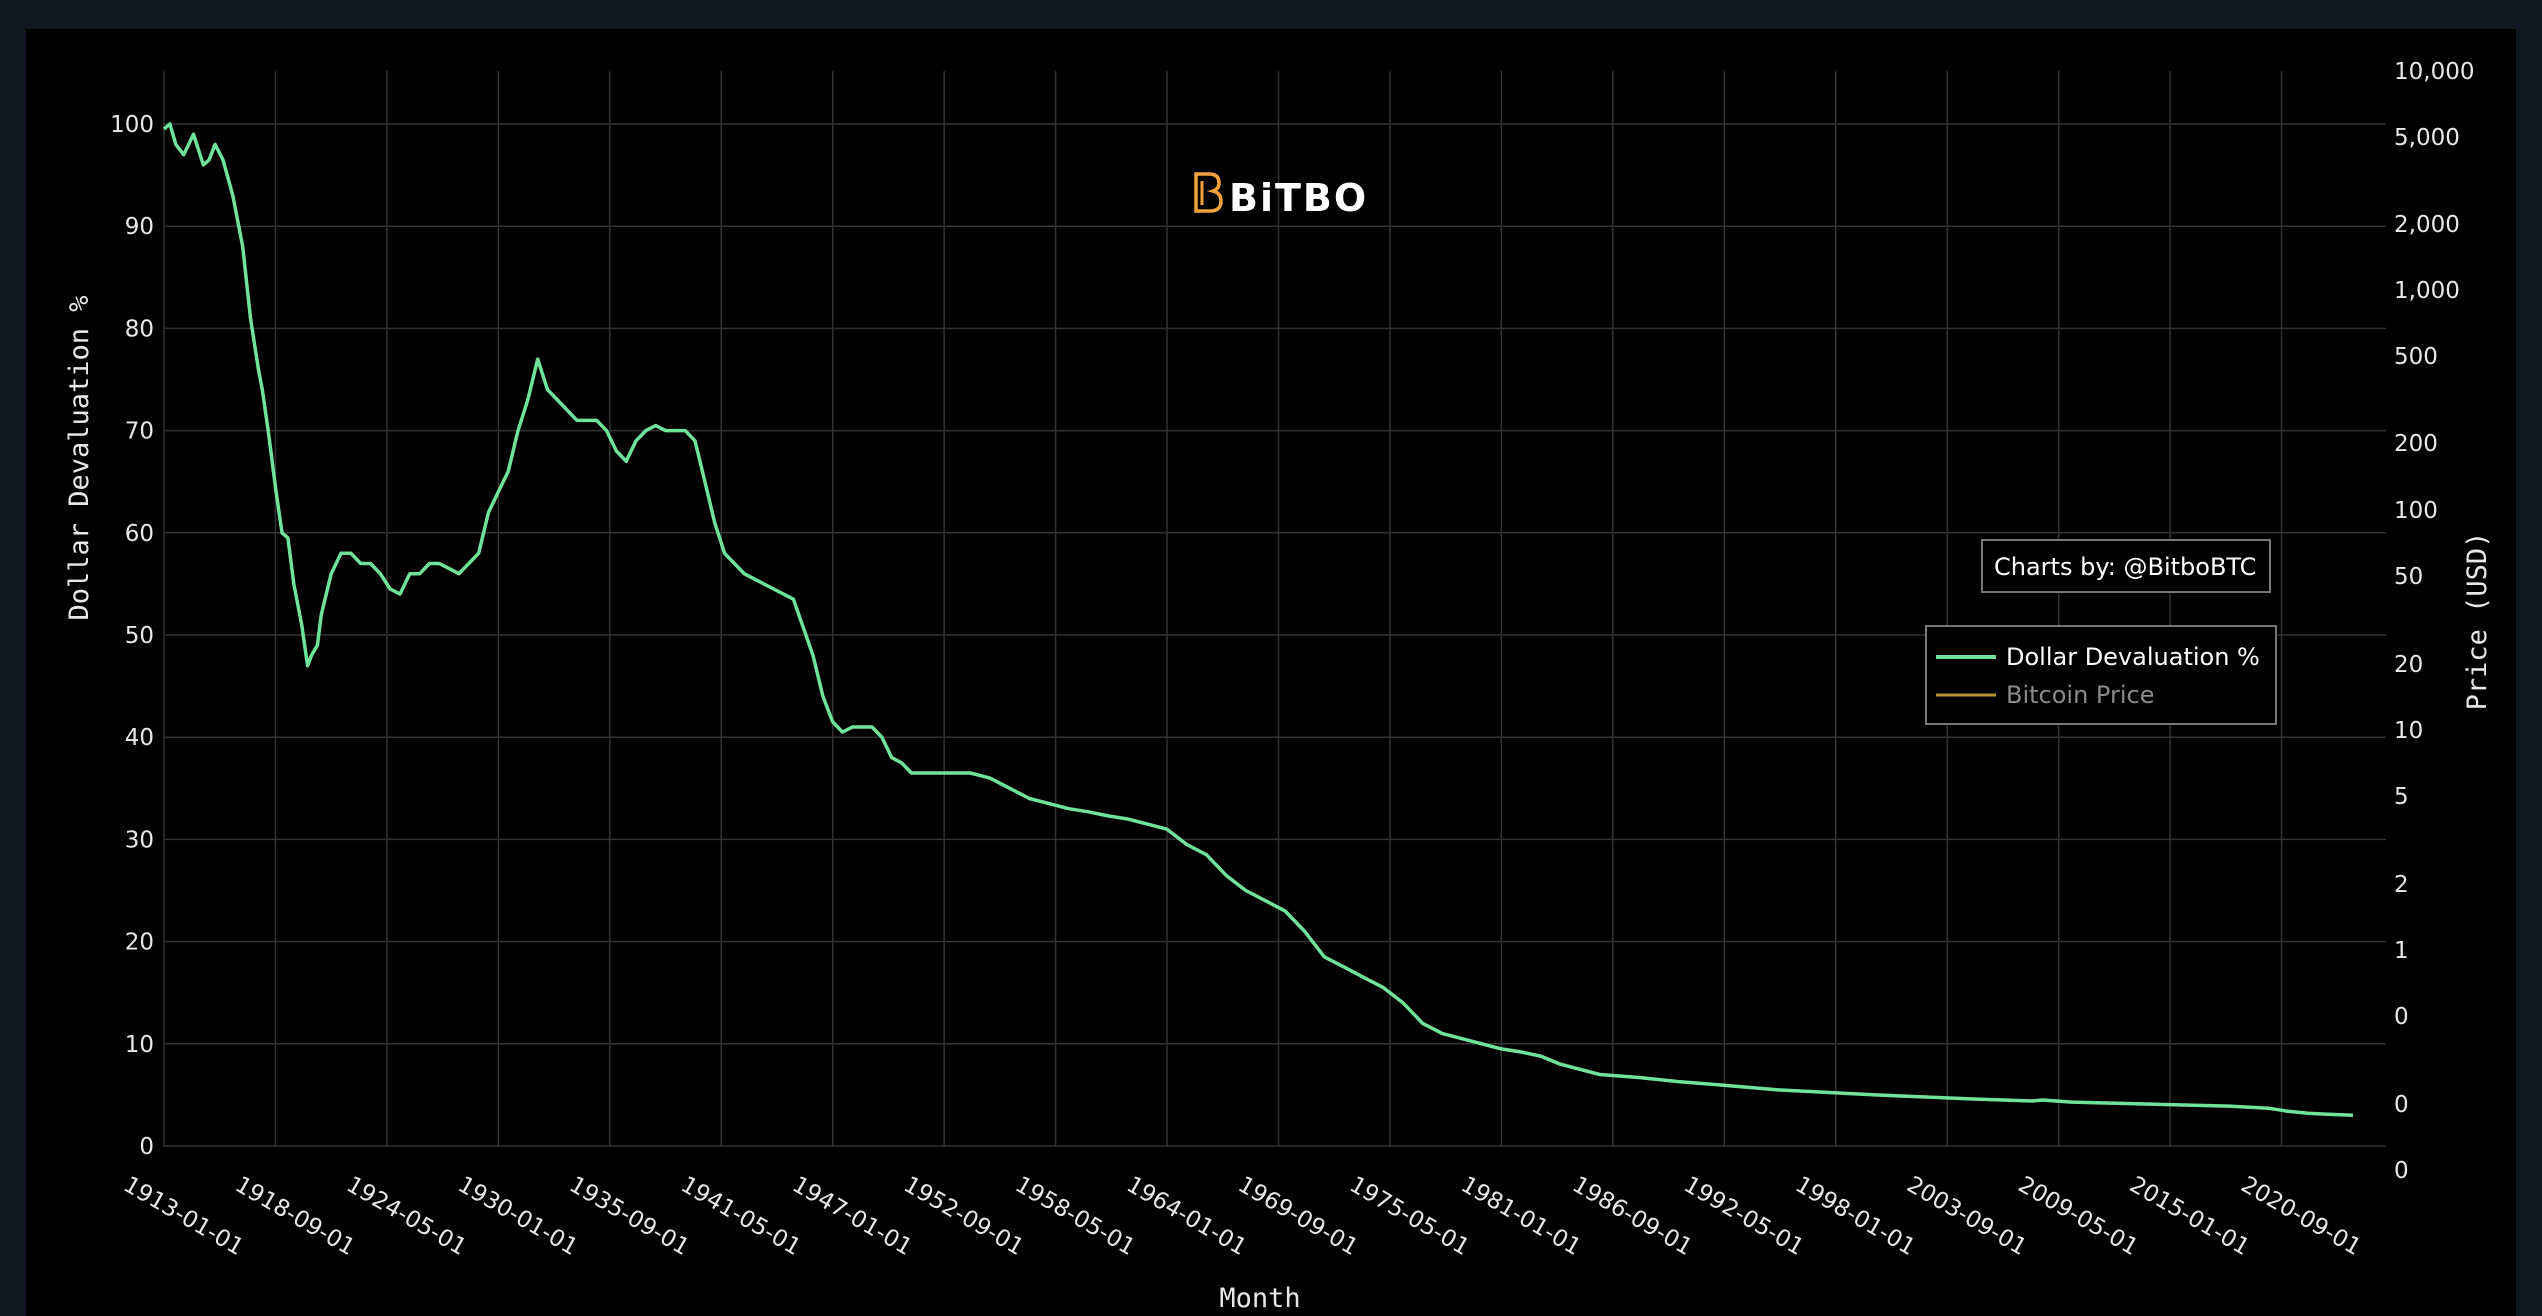 This screenshot has width=2542, height=1316. I want to click on y-tick-label: 50, so click(139, 636).